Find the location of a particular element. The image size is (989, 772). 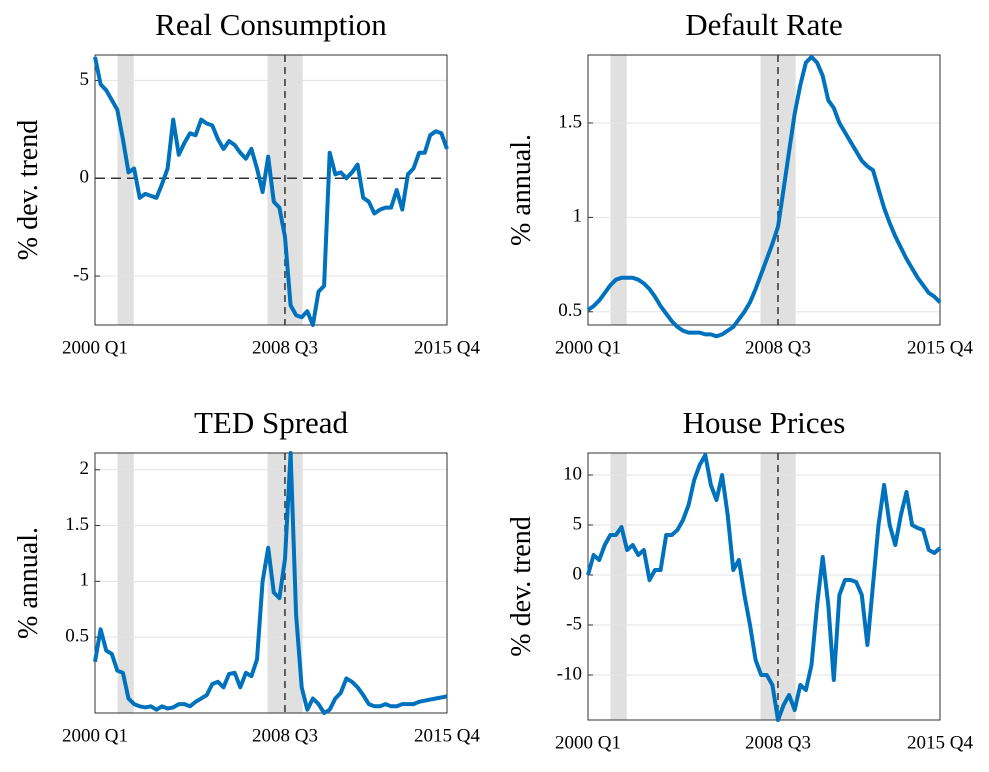

y-tick-label: 10 is located at coordinates (572, 473).